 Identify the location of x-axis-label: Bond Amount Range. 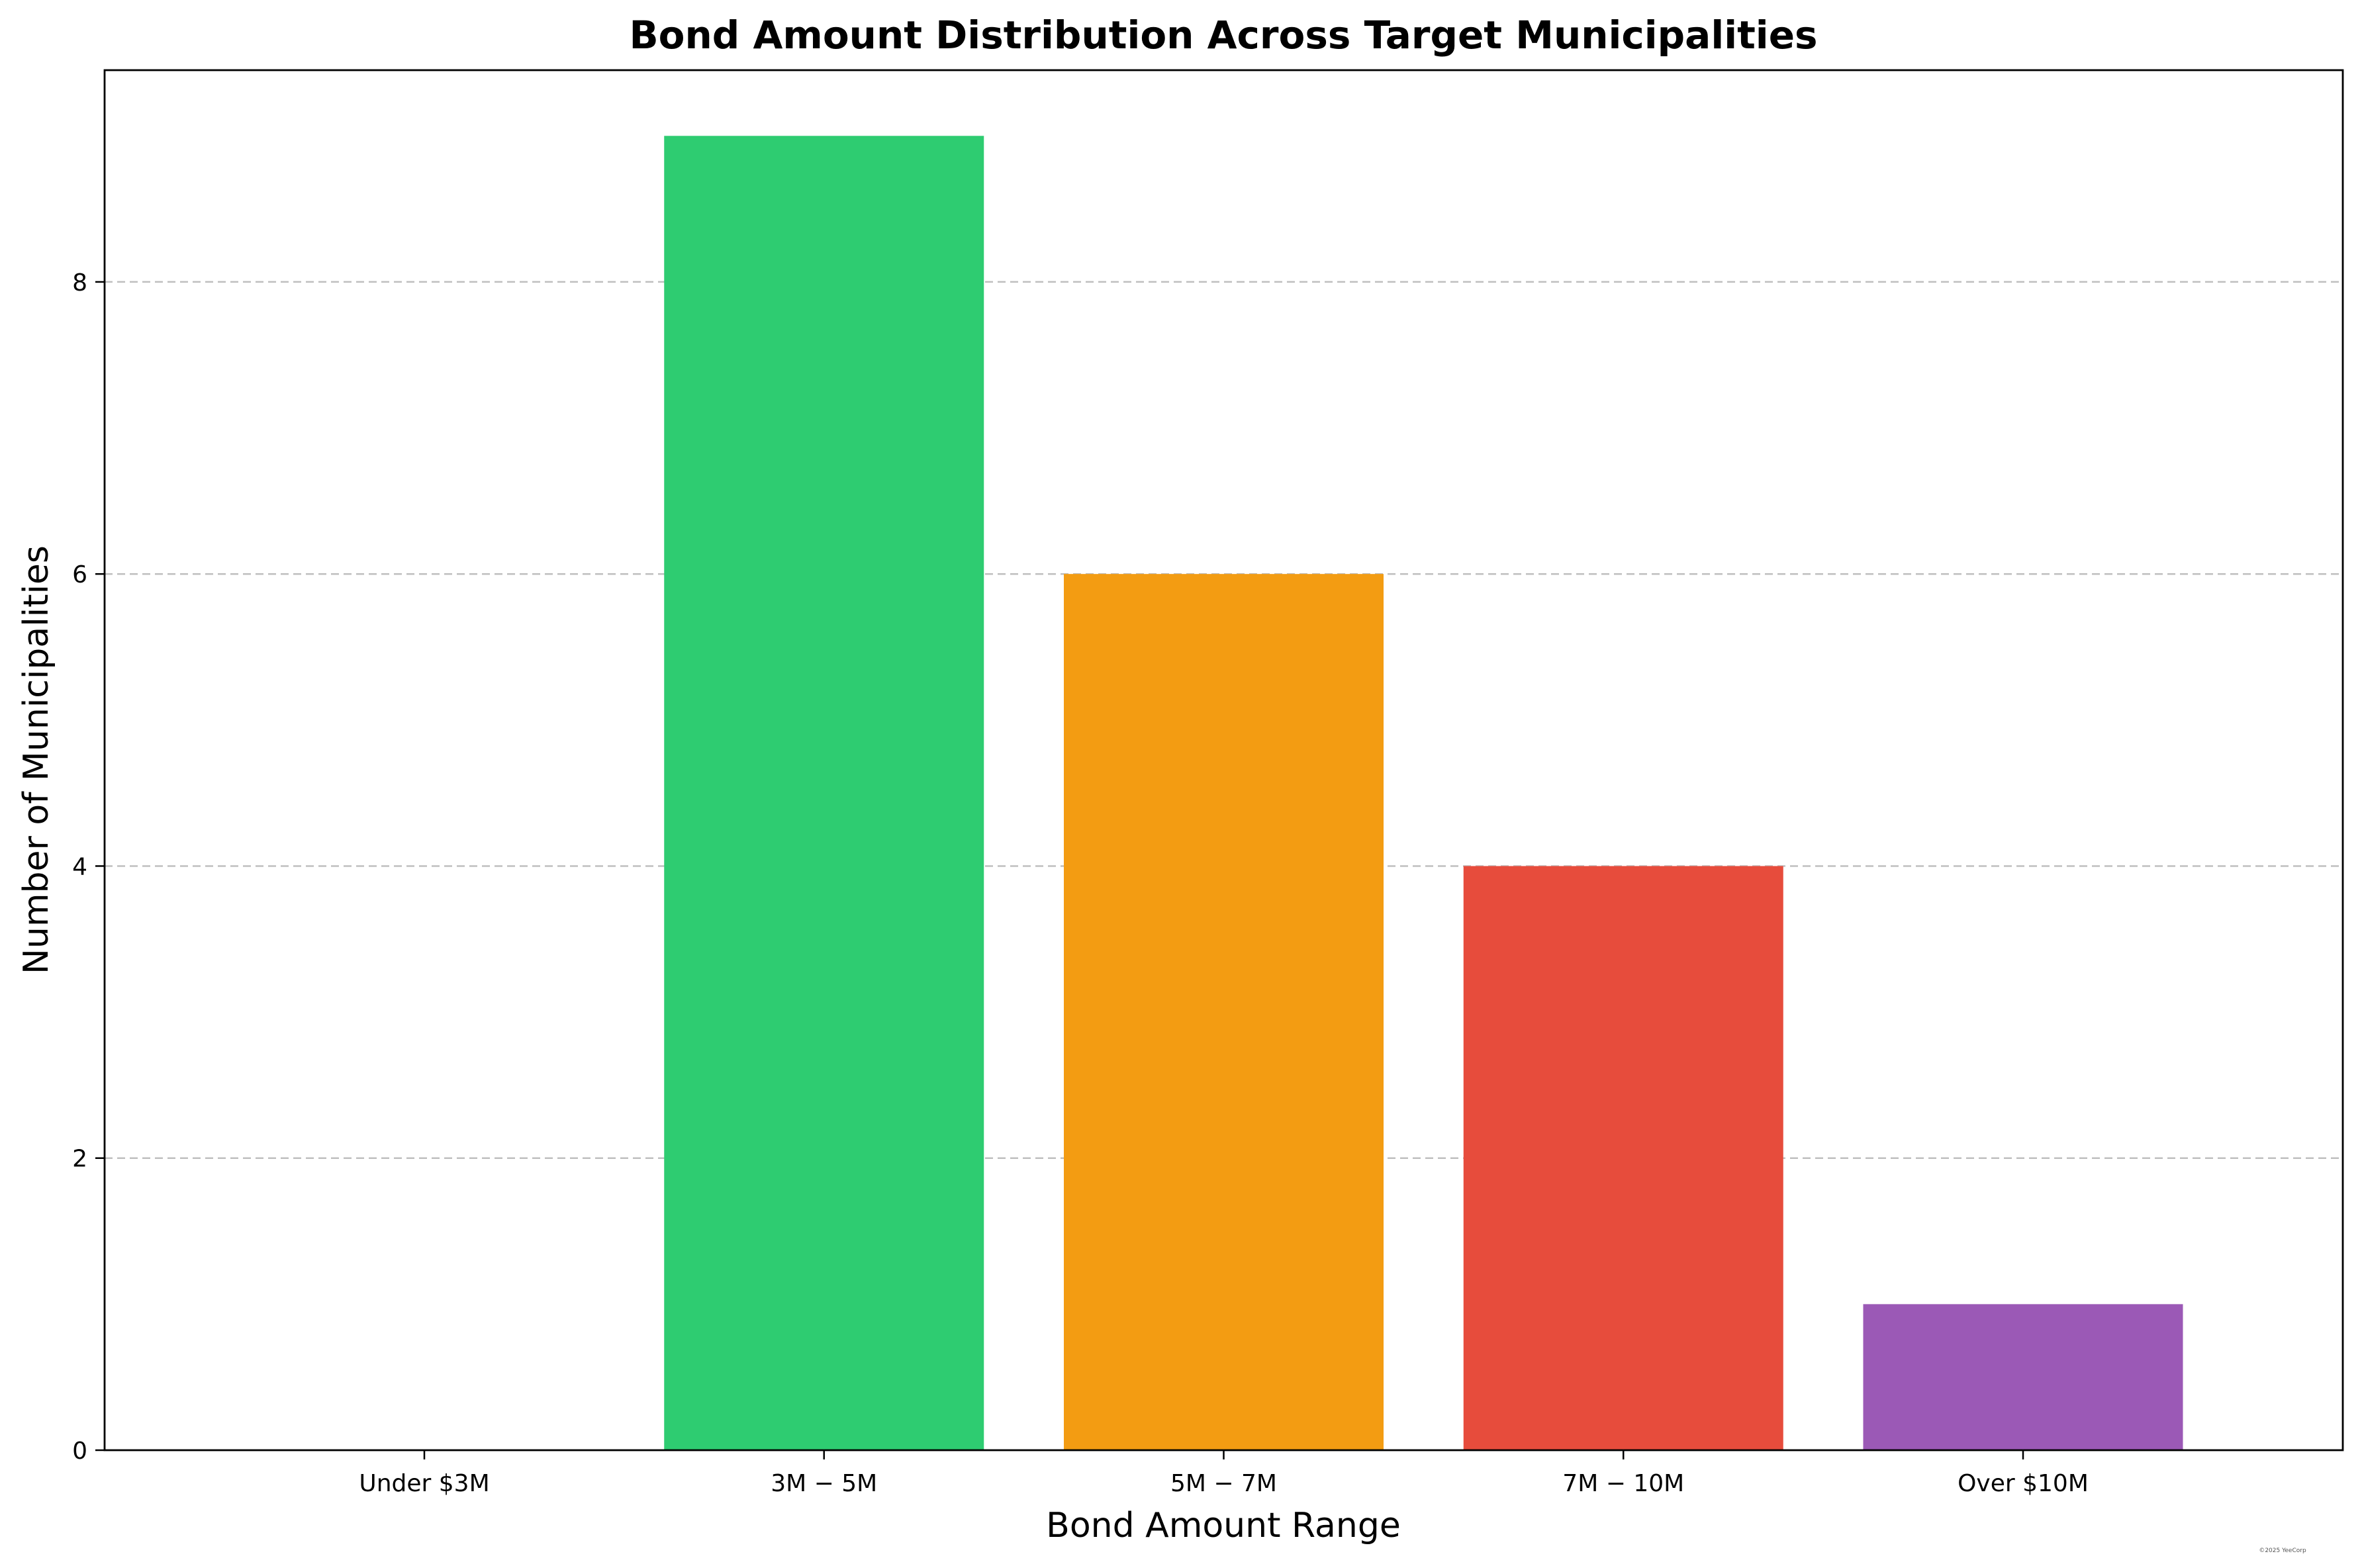
(1224, 1525).